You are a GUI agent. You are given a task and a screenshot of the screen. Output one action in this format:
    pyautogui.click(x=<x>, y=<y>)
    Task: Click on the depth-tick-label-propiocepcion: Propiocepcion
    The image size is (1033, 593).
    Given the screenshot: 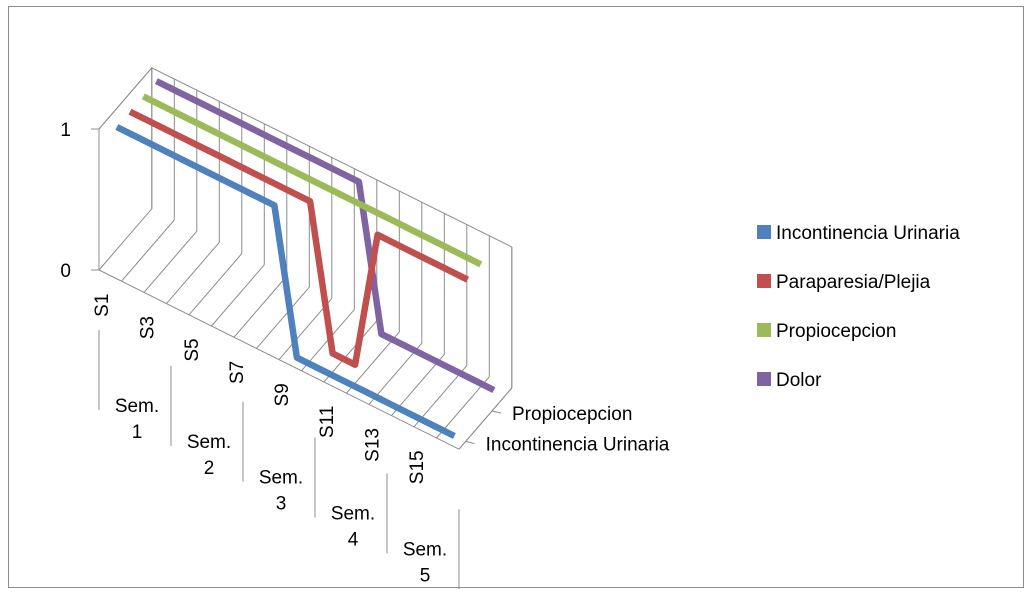 What is the action you would take?
    pyautogui.click(x=572, y=414)
    